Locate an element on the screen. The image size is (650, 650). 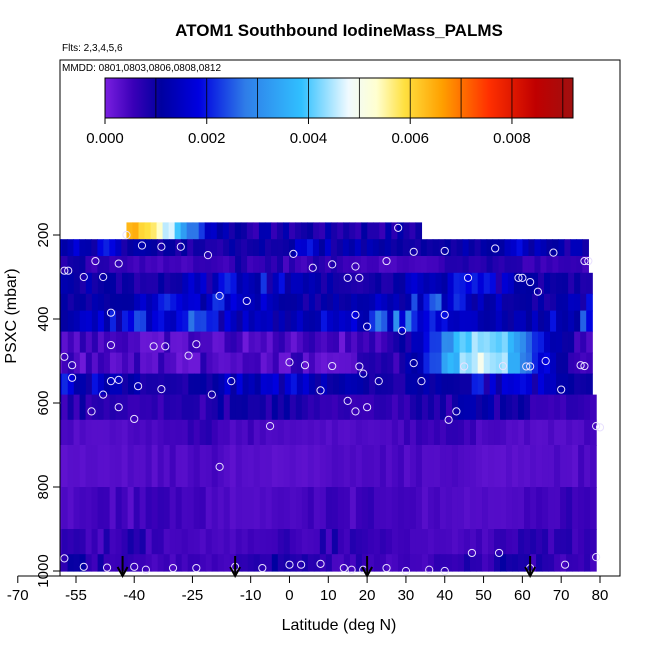
x-axis: -70 -55 -40 -25 -10 0 10 20 30 40 50 60 70 80 is located at coordinates (307, 589).